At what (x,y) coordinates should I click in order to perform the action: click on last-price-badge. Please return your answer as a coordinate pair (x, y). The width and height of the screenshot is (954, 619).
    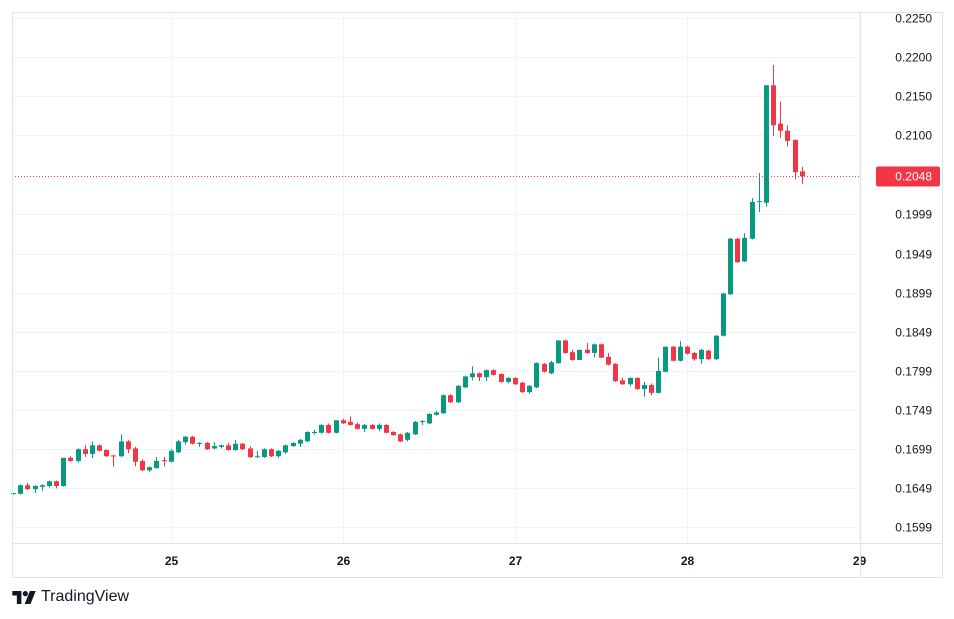
    Looking at the image, I should click on (908, 176).